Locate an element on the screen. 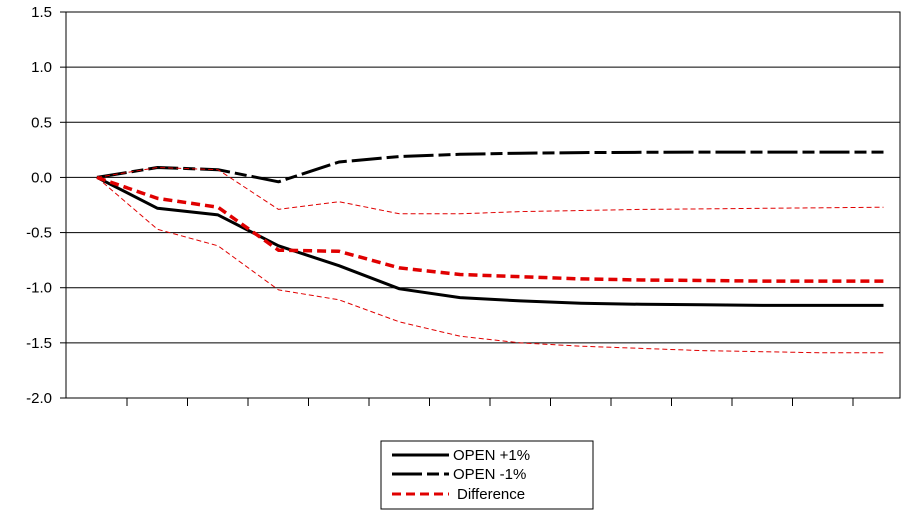 The height and width of the screenshot is (514, 903). y-tick-label: 1.0 is located at coordinates (41, 67).